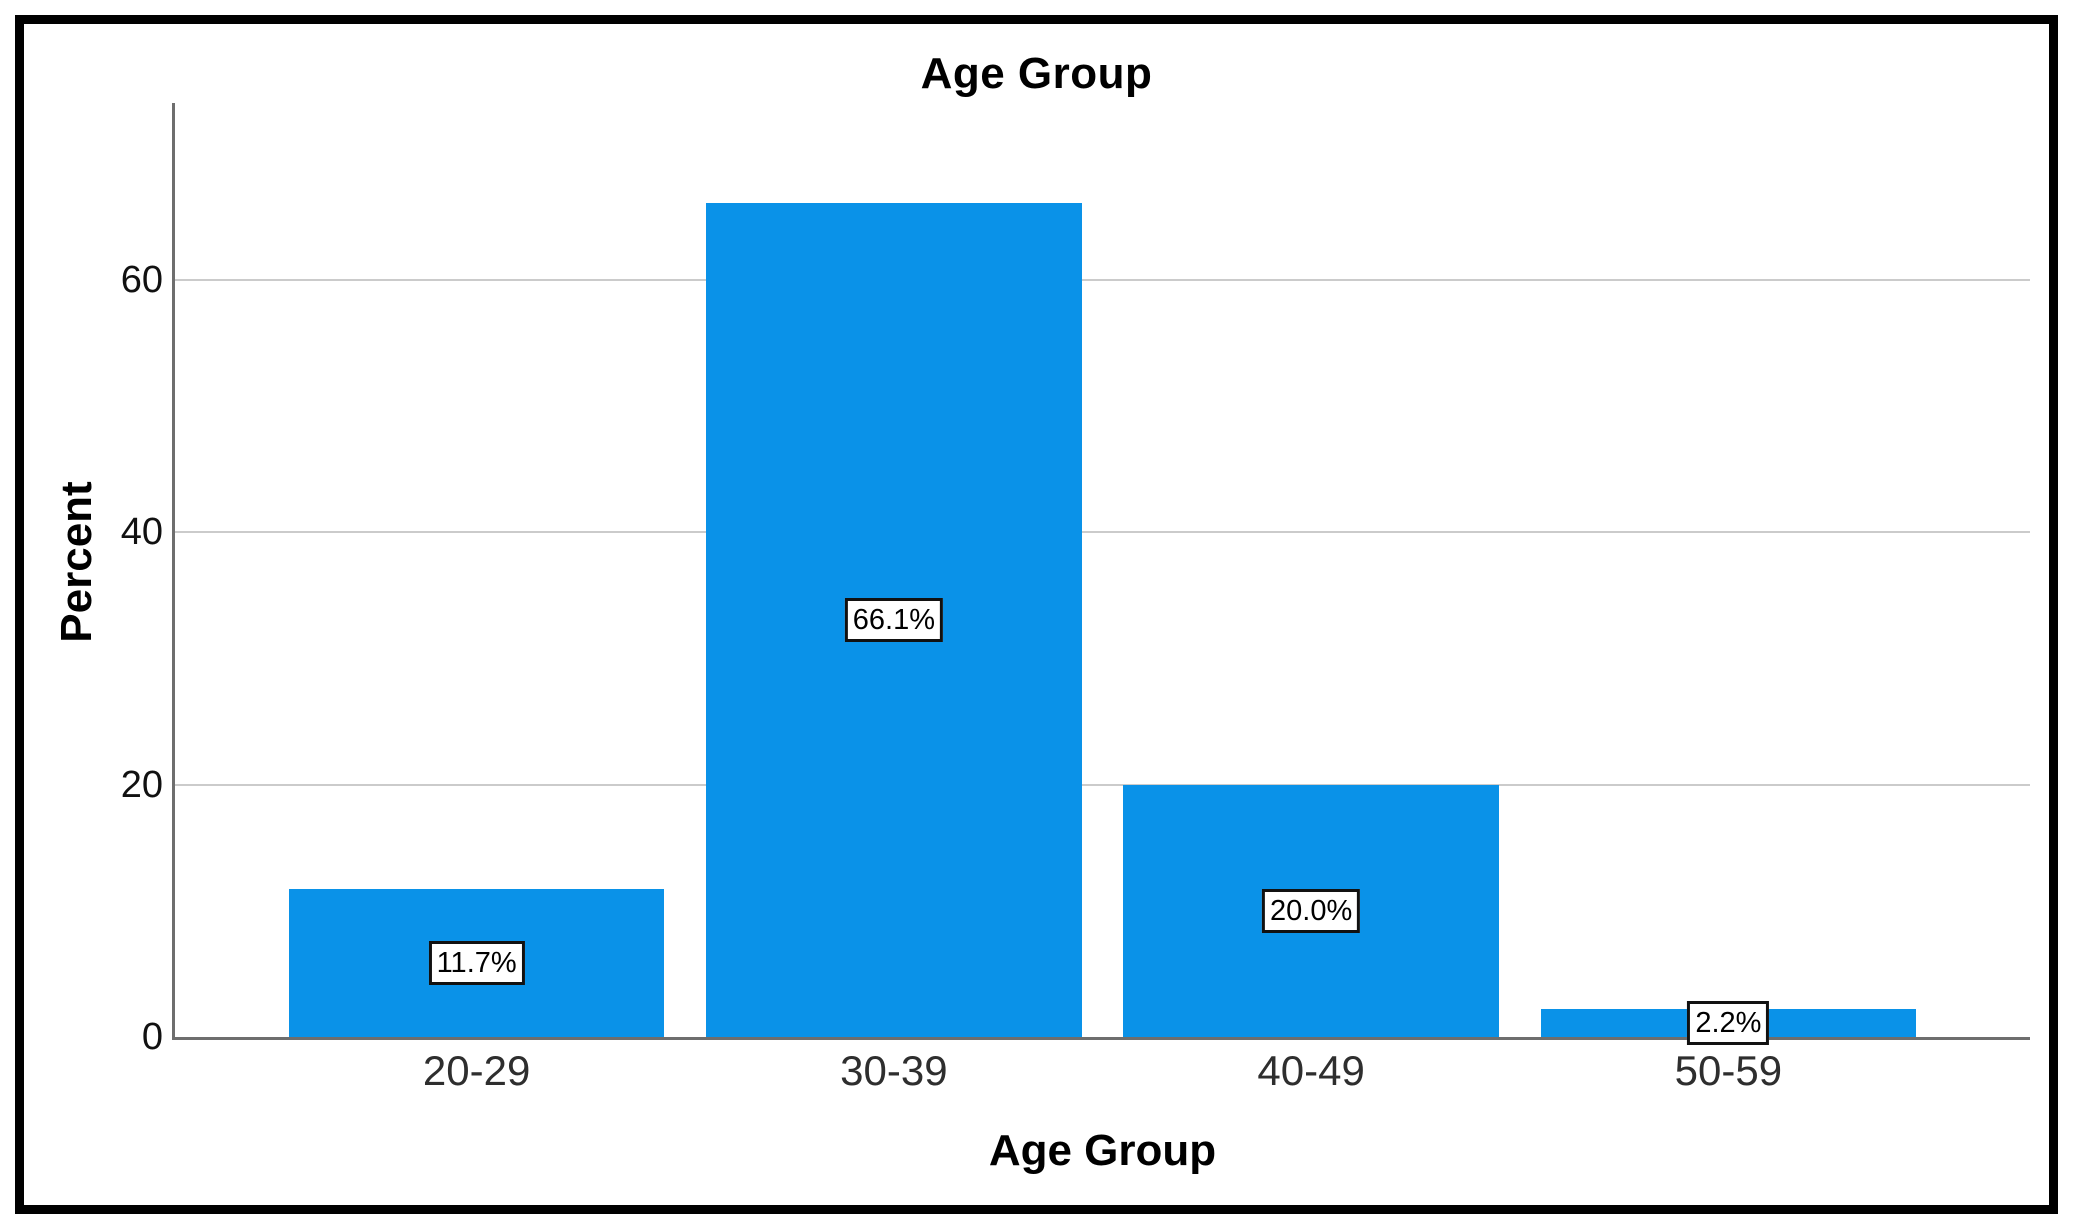 This screenshot has width=2073, height=1227. Describe the element at coordinates (152, 1037) in the screenshot. I see `y-tick-label-0: 0` at that location.